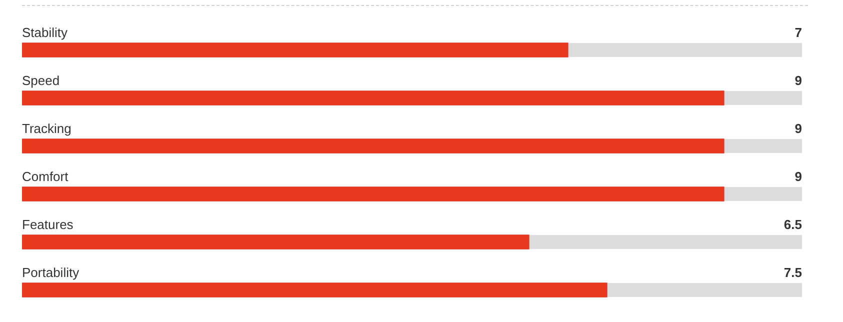 Image resolution: width=843 pixels, height=322 pixels. Describe the element at coordinates (45, 176) in the screenshot. I see `y-tick-label: Comfort` at that location.